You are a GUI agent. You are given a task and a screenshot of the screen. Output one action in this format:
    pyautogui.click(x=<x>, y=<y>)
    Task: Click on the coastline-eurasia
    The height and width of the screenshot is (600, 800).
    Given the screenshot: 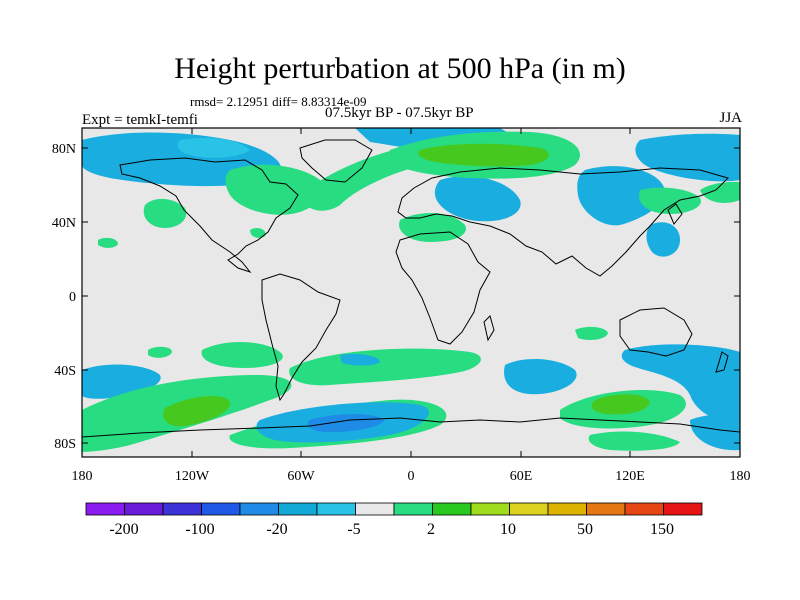 What is the action you would take?
    pyautogui.click(x=563, y=222)
    